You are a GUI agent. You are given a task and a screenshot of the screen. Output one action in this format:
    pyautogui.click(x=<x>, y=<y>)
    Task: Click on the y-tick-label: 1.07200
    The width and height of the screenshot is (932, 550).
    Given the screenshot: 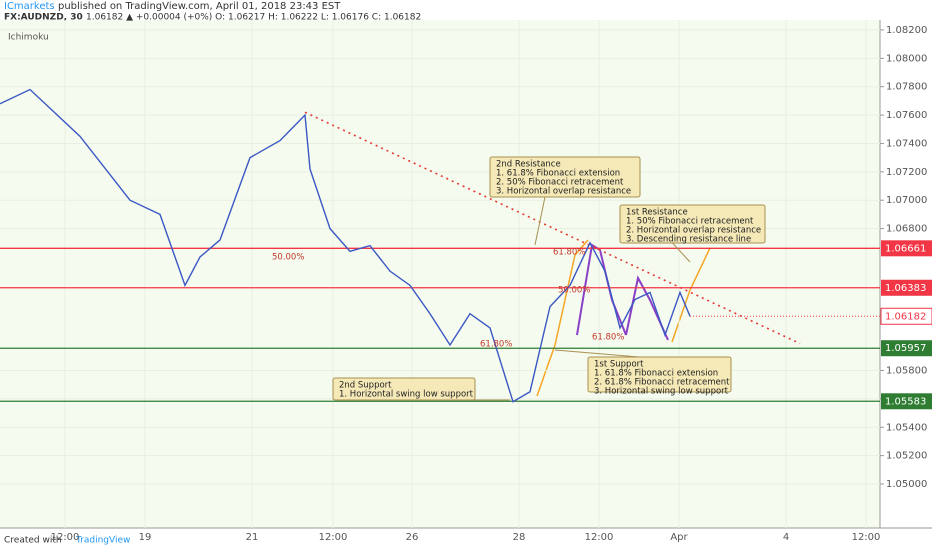 What is the action you would take?
    pyautogui.click(x=906, y=172)
    